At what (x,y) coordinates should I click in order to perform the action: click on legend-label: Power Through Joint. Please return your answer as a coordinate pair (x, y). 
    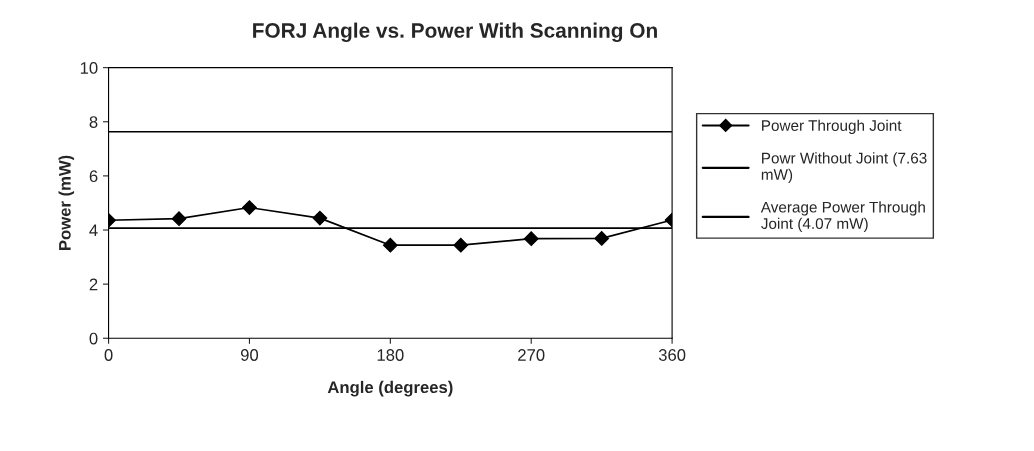
    Looking at the image, I should click on (832, 126).